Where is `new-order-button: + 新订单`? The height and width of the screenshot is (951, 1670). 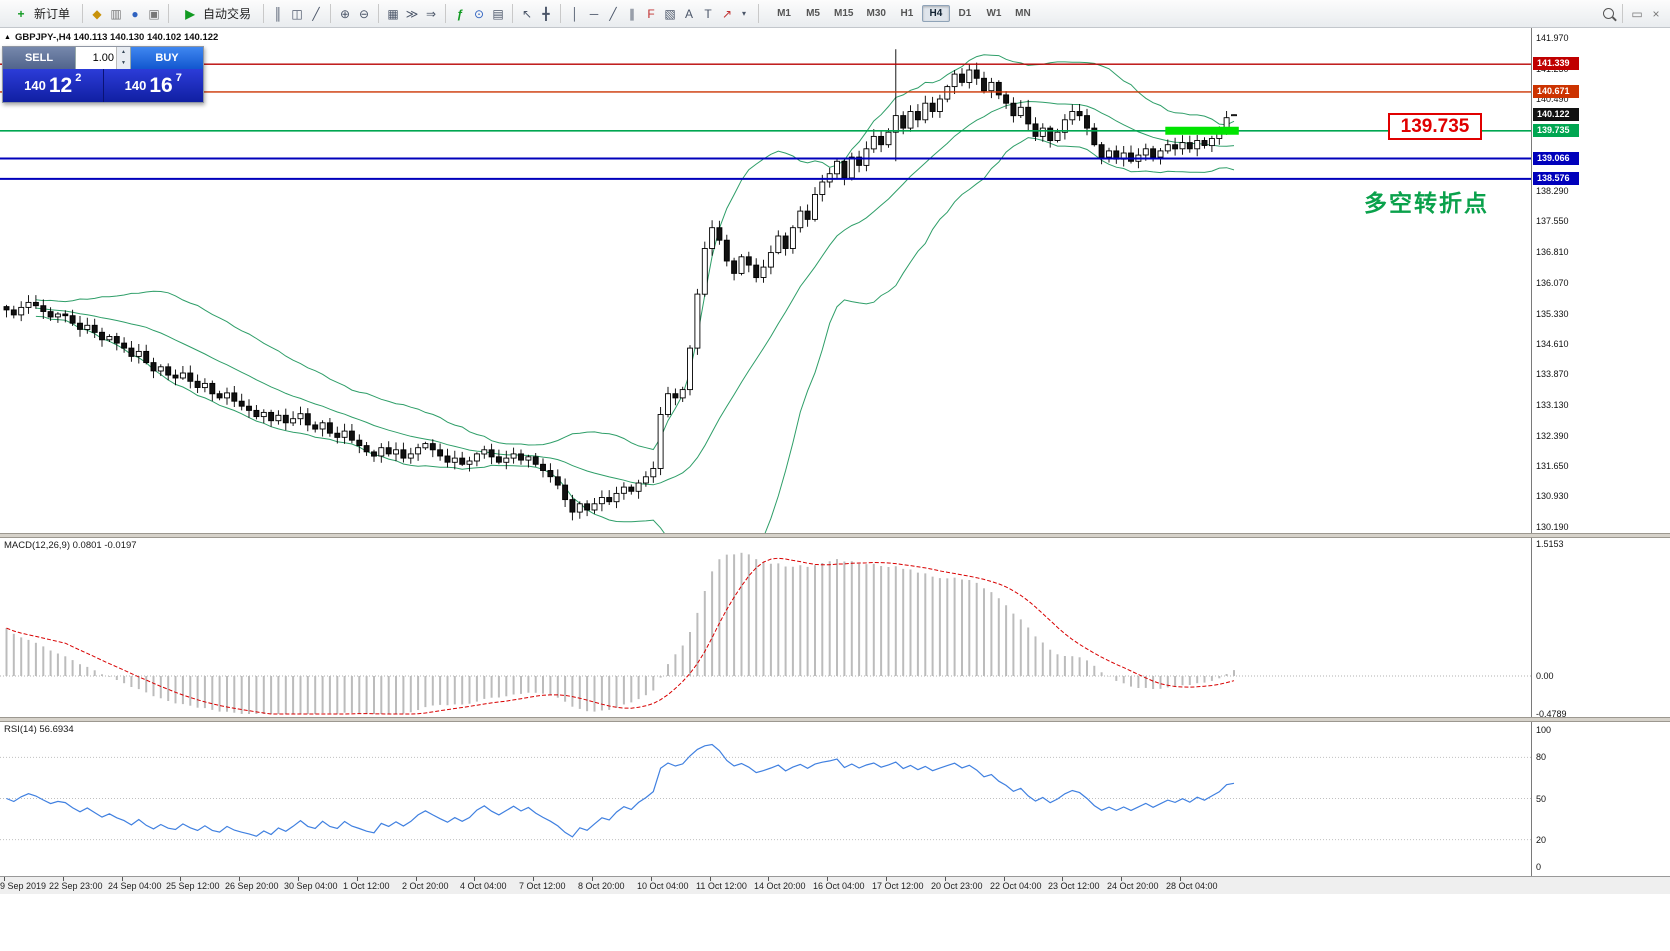 new-order-button: + 新订单 is located at coordinates (41, 13).